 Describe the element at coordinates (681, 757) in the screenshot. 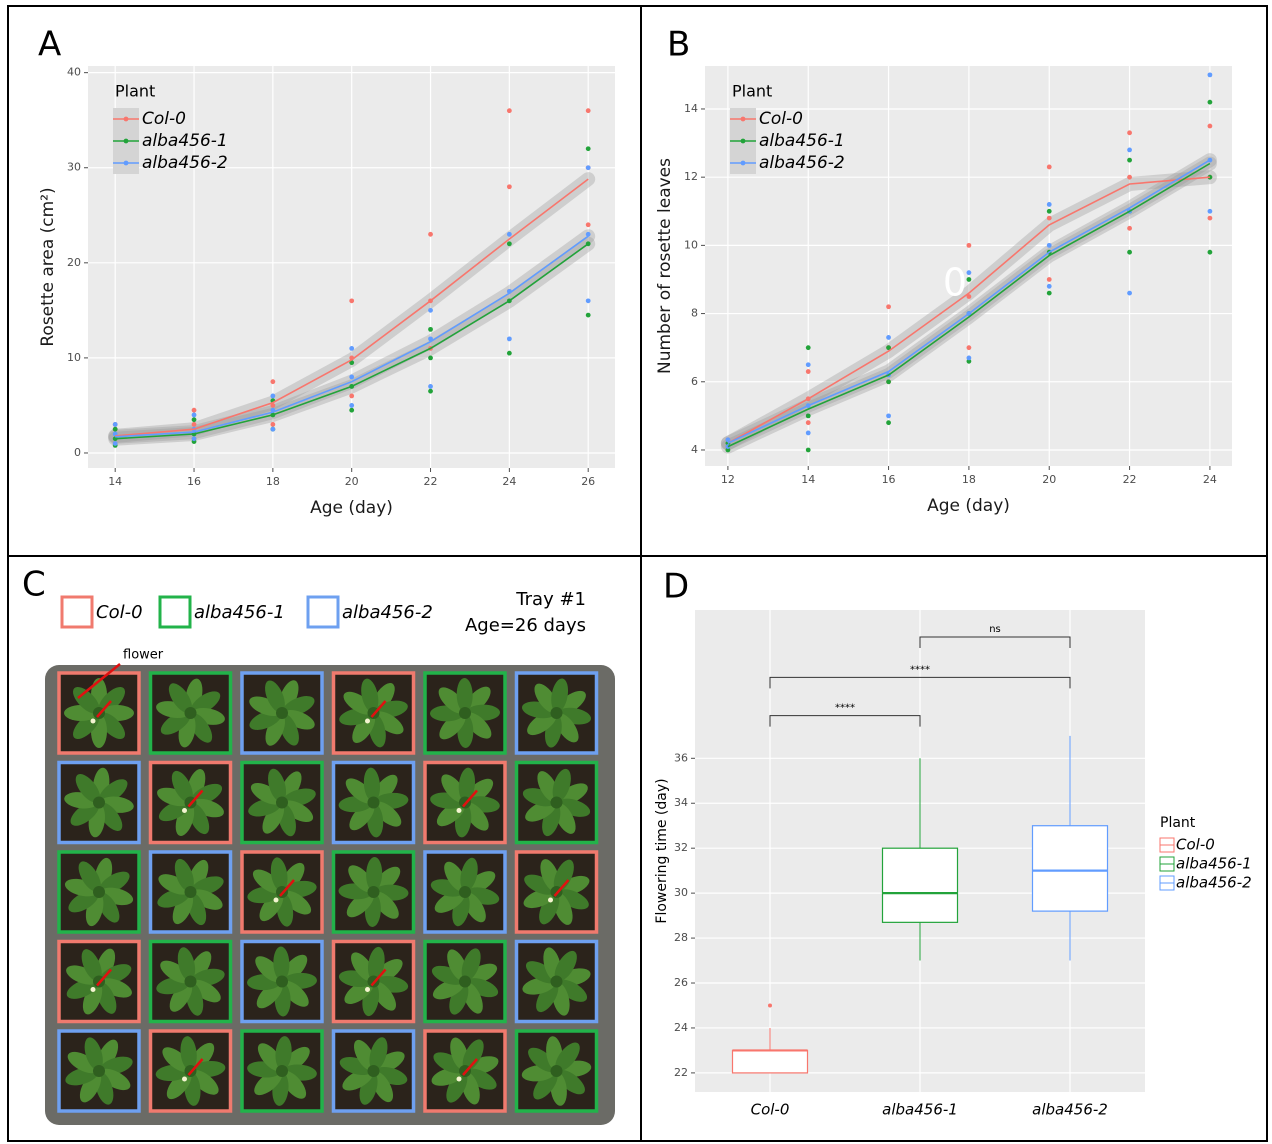

I see `y-tick-label: 36` at that location.